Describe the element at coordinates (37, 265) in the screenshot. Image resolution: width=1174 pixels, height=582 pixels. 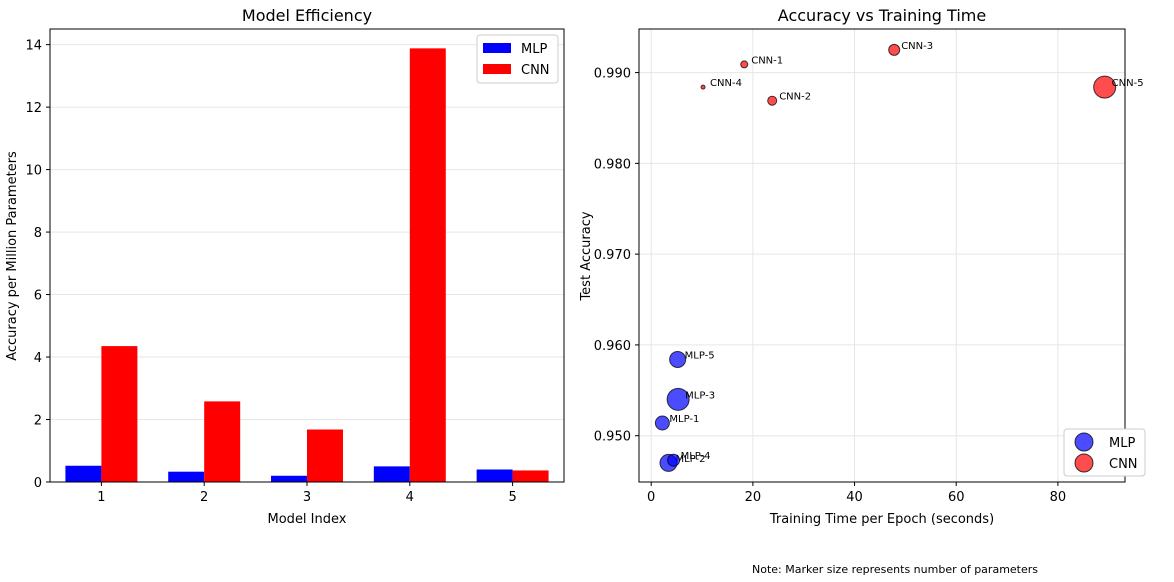
I see `bar-y-ticks: 0 2 4 6 8 10 12 14` at that location.